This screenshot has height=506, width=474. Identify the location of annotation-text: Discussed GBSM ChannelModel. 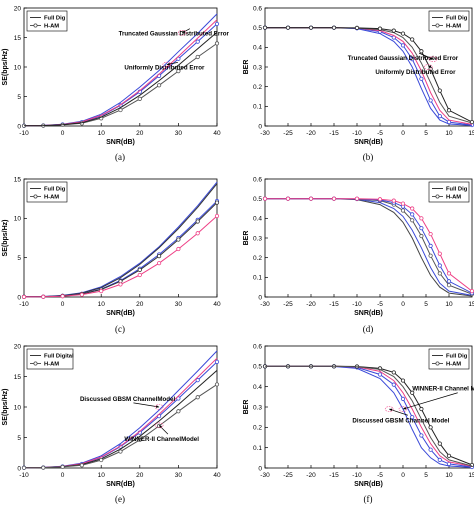
(128, 399).